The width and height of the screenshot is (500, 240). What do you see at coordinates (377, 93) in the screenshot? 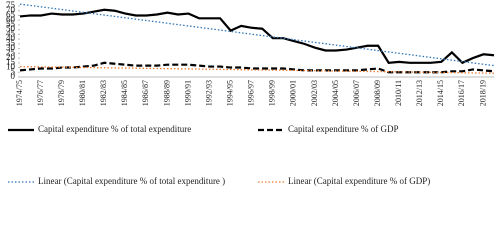
I see `x-tick-label: 2008/09` at bounding box center [377, 93].